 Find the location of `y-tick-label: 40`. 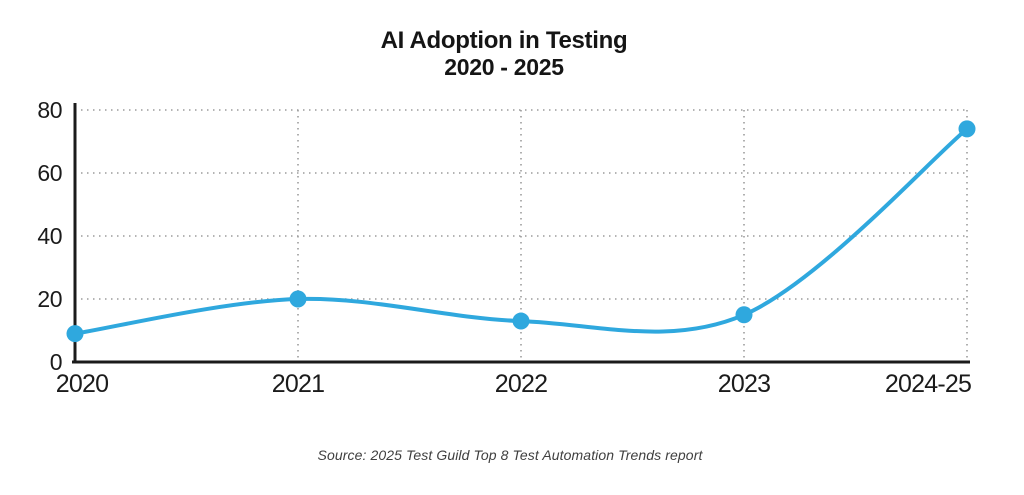

y-tick-label: 40 is located at coordinates (49, 236).